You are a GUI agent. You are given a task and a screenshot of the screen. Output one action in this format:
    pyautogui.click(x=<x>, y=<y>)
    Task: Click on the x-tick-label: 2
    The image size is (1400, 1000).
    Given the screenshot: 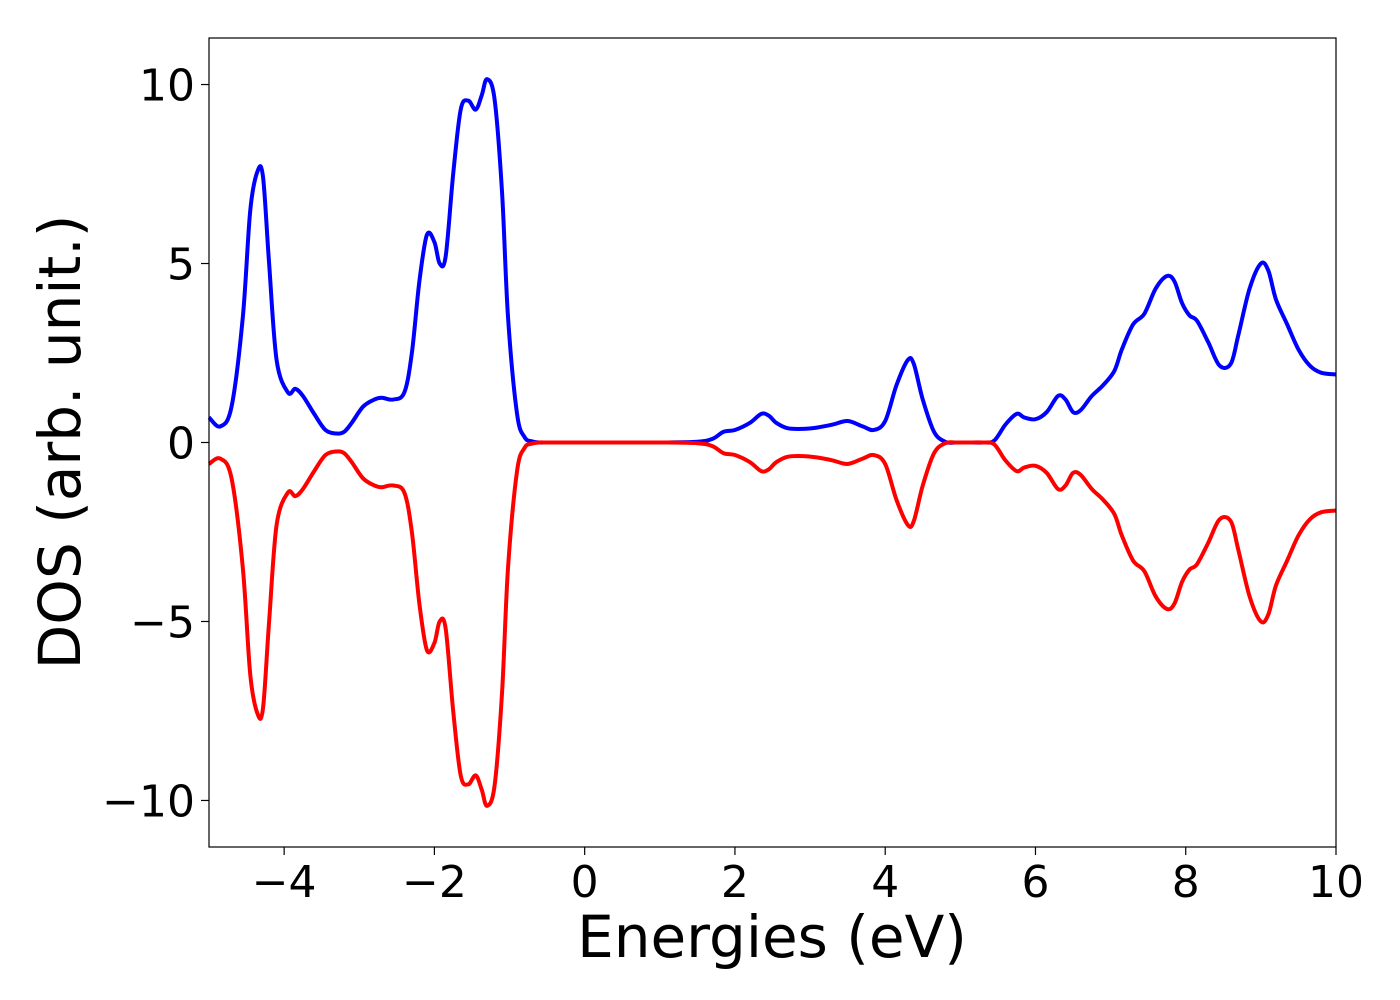 What is the action you would take?
    pyautogui.click(x=735, y=882)
    